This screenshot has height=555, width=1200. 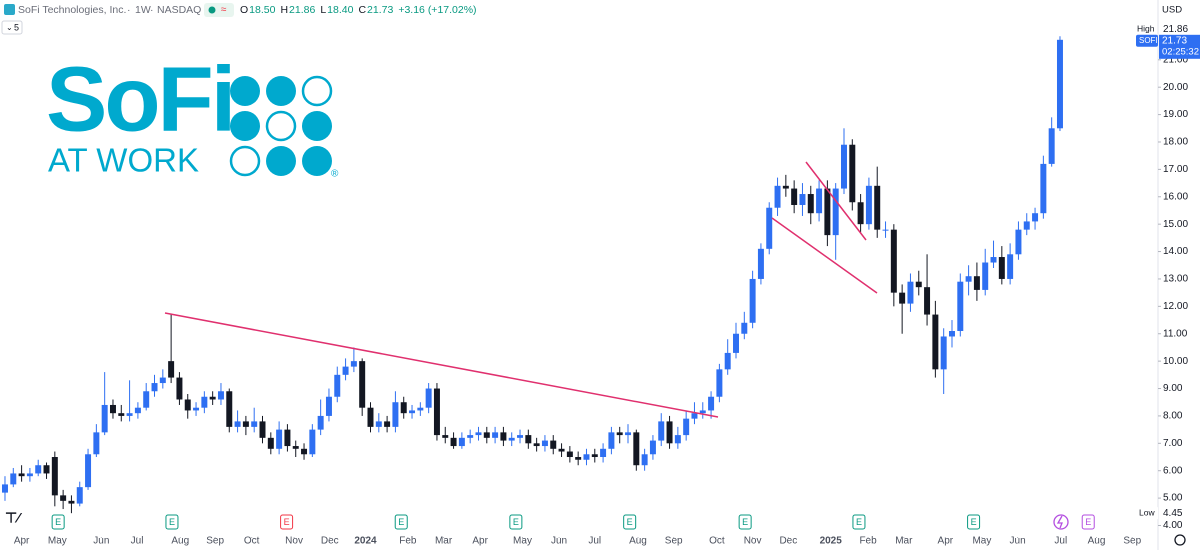 What do you see at coordinates (1173, 470) in the screenshot?
I see `y-tick-label: 6.00` at bounding box center [1173, 470].